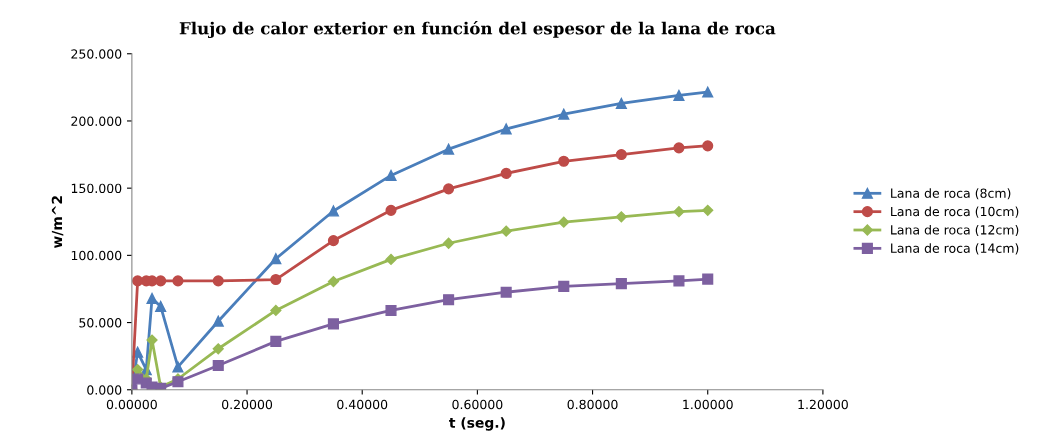 This screenshot has width=1055, height=448. Describe the element at coordinates (477, 29) in the screenshot. I see `chart-title: Flujo de calor exterior en función del espesor de la lana de roca` at that location.